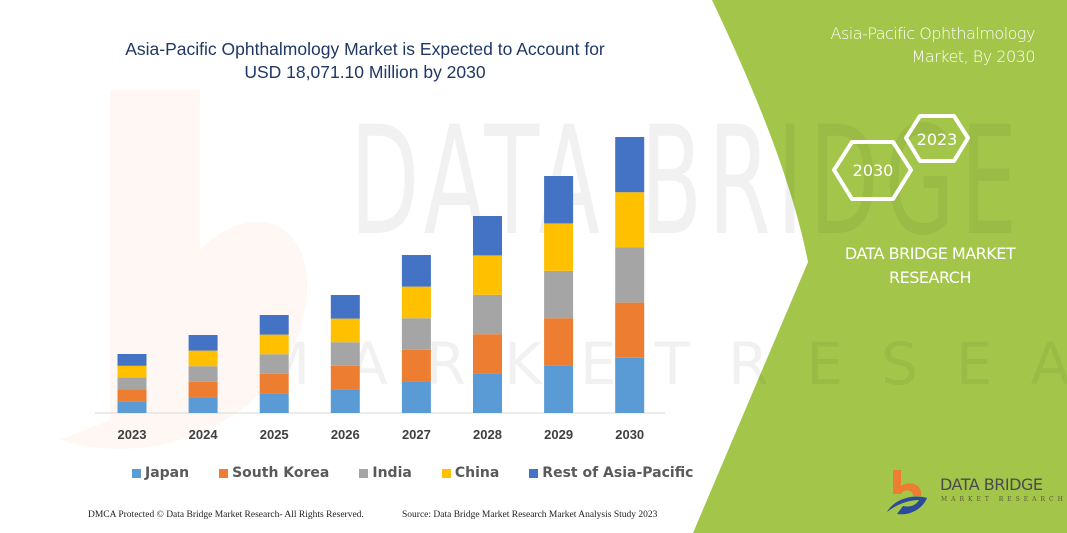 This screenshot has height=533, width=1067. Describe the element at coordinates (487, 354) in the screenshot. I see `bar-2028-south-korea` at that location.